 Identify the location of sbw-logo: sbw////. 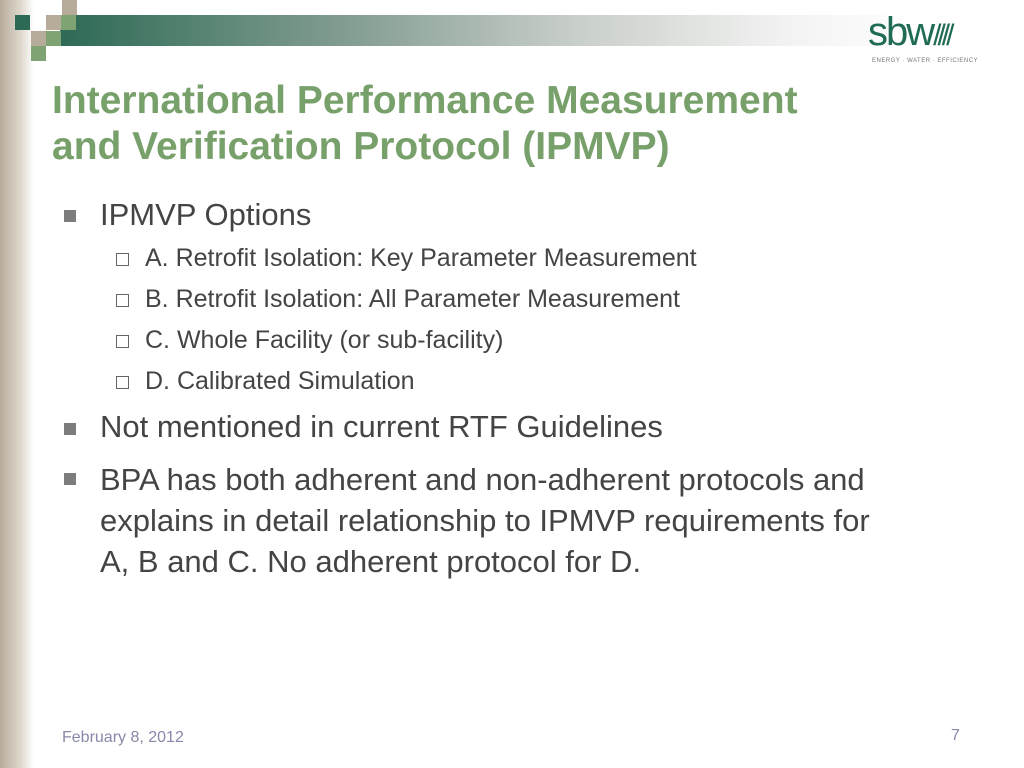
(911, 32).